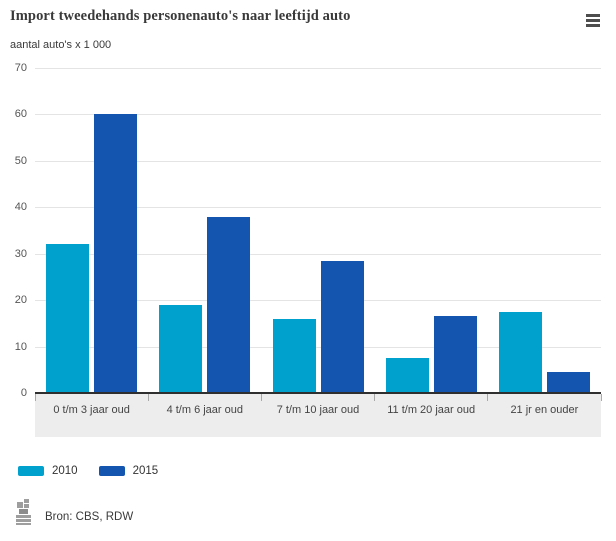 This screenshot has width=616, height=541. I want to click on legend: 2010 2015, so click(88, 471).